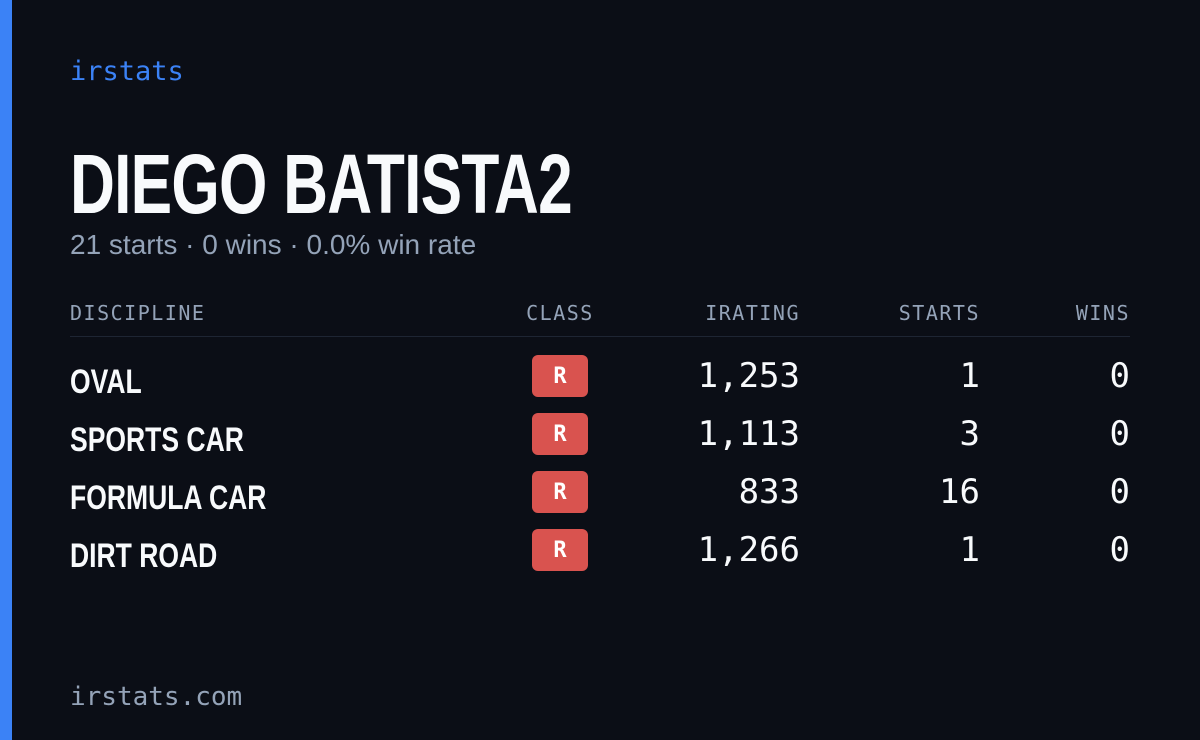  What do you see at coordinates (156, 697) in the screenshot?
I see `footer: irstats.com` at bounding box center [156, 697].